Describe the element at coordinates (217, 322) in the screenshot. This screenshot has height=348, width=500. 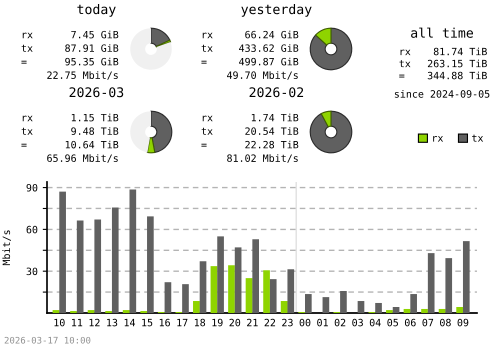
I see `x-tick-label: 19` at that location.